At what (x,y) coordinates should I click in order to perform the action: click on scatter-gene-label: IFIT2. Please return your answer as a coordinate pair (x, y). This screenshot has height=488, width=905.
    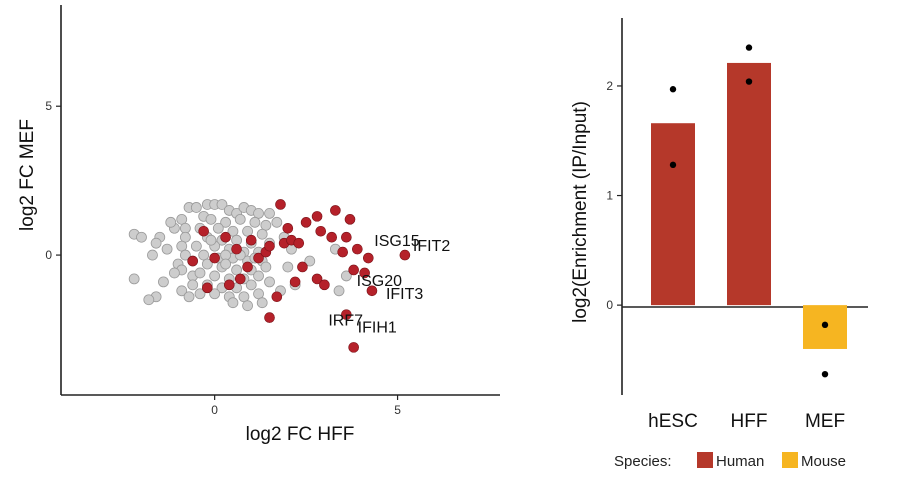
    Looking at the image, I should click on (431, 246).